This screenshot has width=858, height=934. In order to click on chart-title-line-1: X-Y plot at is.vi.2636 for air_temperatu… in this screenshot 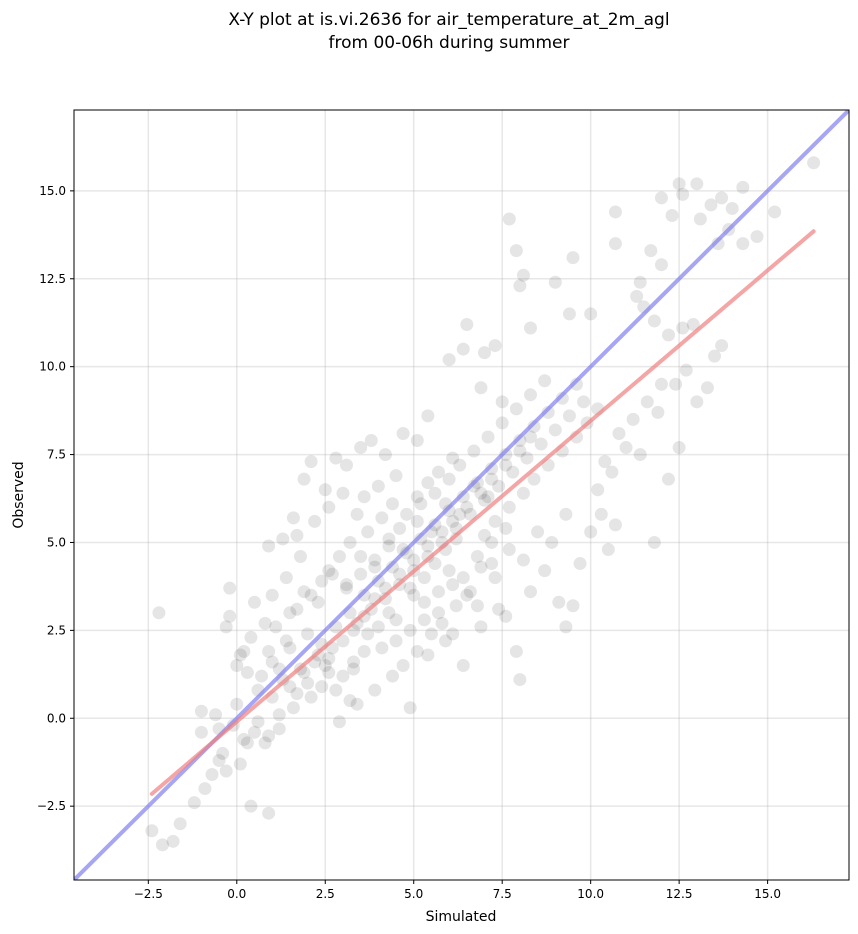, I will do `click(448, 20)`.